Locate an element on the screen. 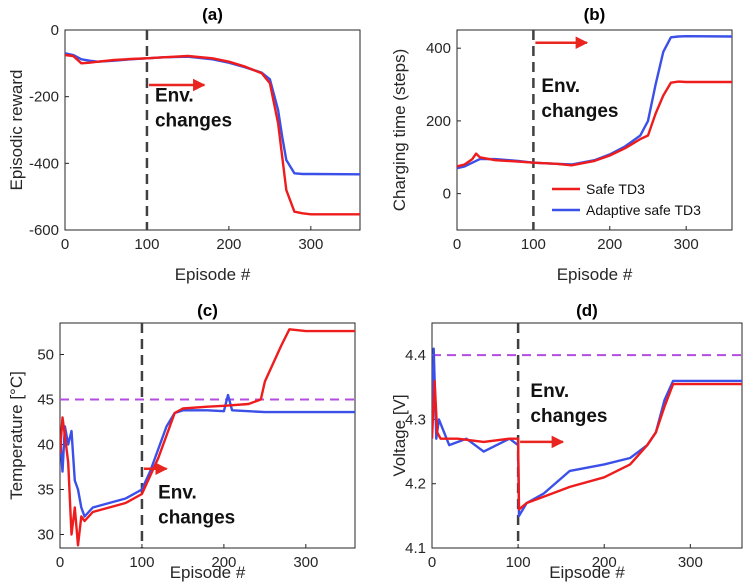 This screenshot has width=747, height=584. y-tick-label: 50 is located at coordinates (45, 355).